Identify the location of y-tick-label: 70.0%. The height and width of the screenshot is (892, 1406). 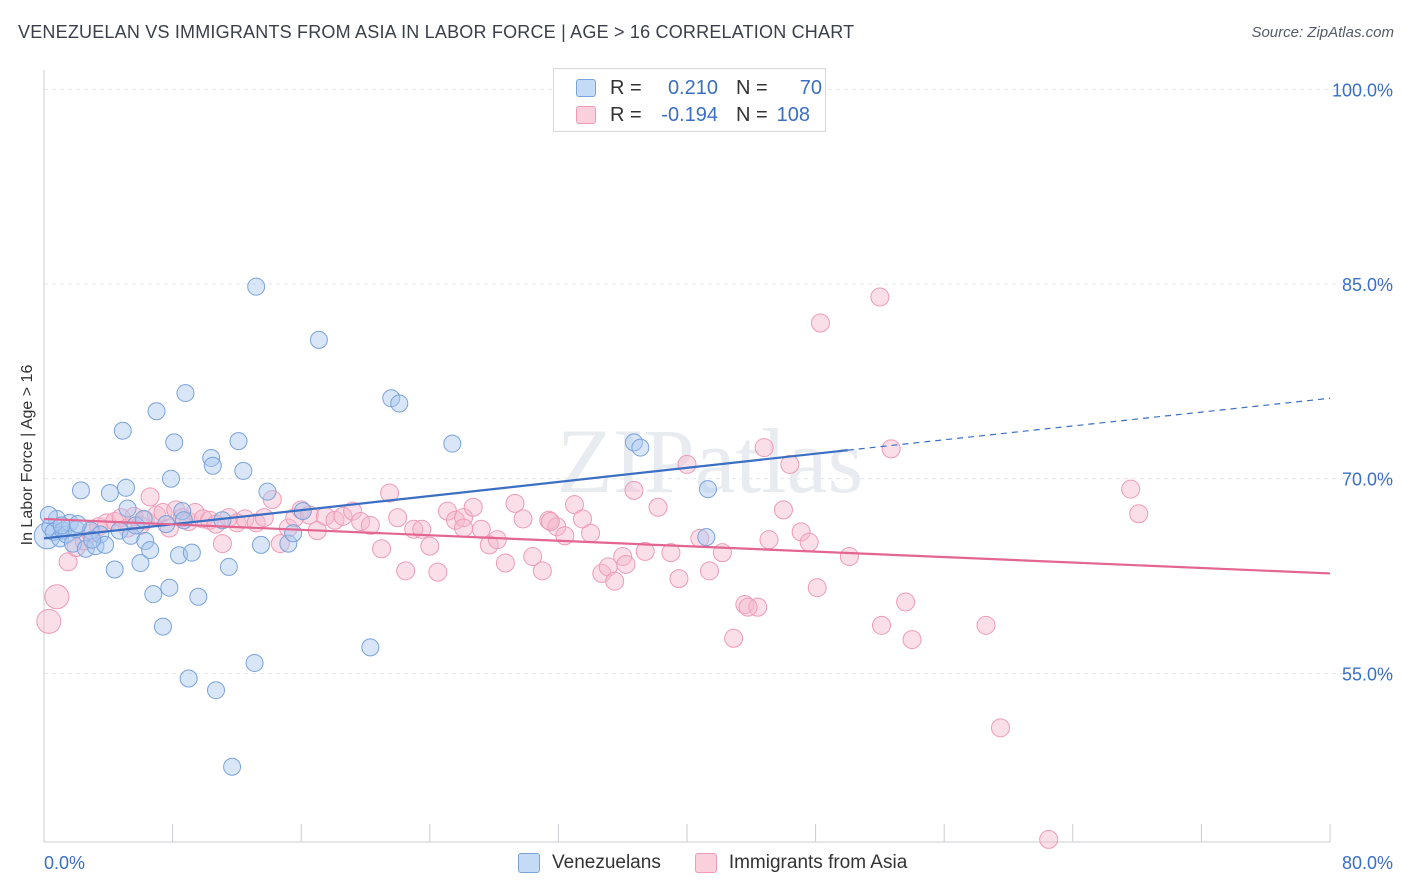
(1367, 480).